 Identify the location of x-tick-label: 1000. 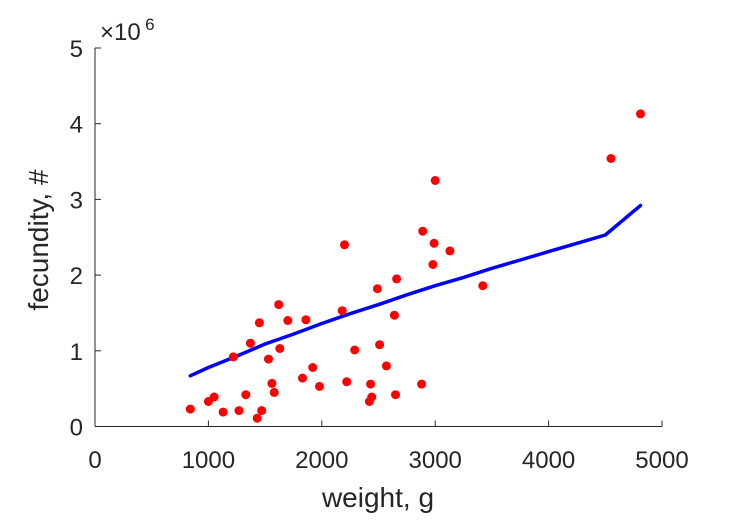
(208, 460).